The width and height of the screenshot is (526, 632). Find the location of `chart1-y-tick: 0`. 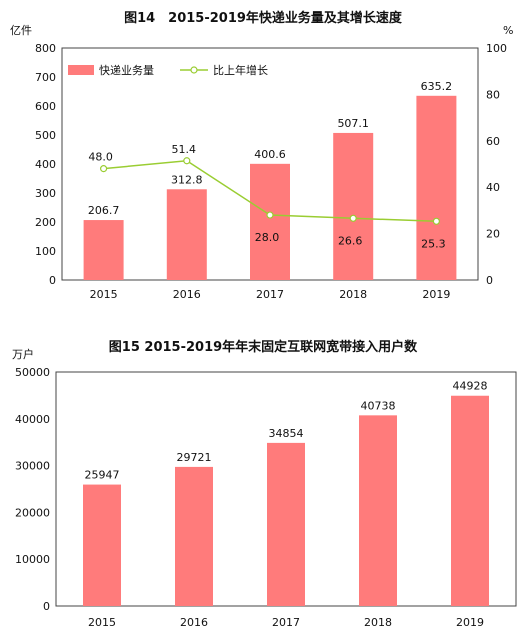

chart1-y-tick: 0 is located at coordinates (52, 280).